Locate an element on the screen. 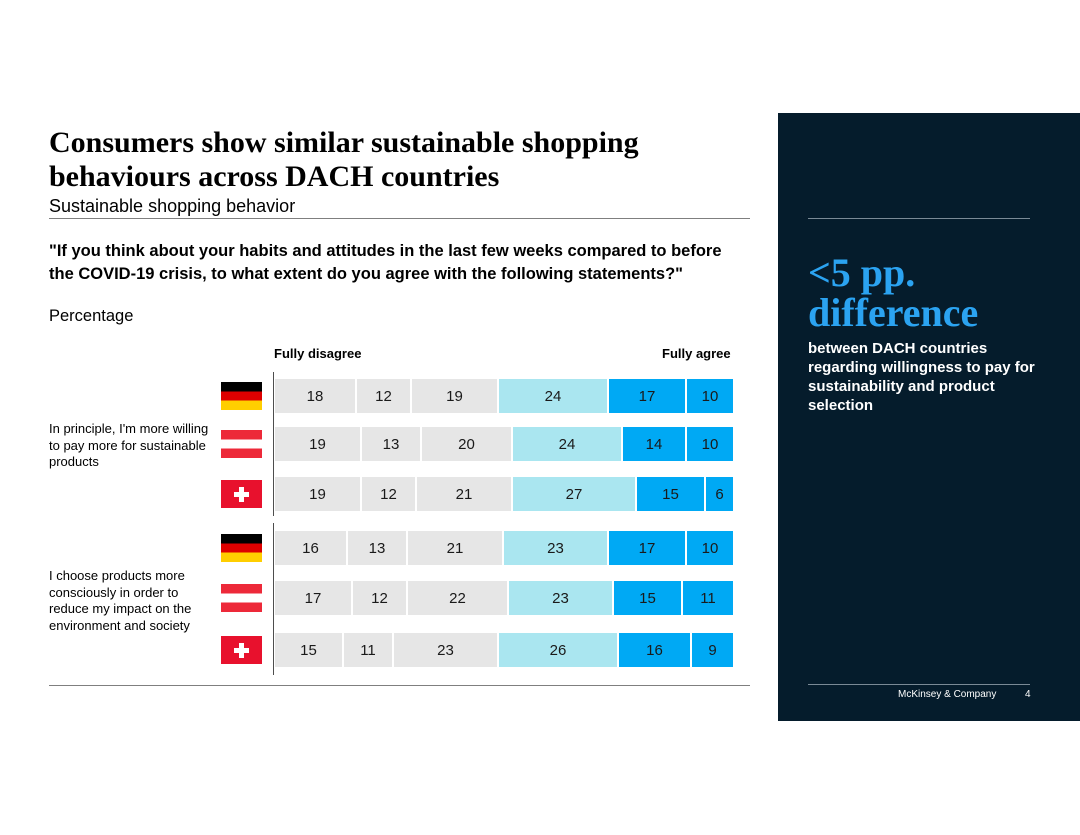  page-subtitle: Sustainable shopping behavior is located at coordinates (172, 206).